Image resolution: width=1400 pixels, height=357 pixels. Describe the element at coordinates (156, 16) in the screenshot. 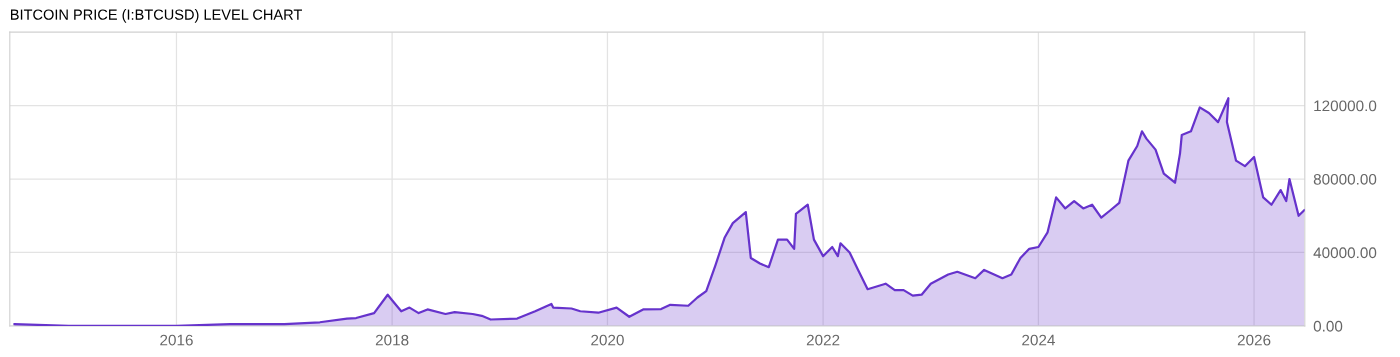

I see `chart-title: BITCOIN PRICE (I:BTCUSD) LEVEL CHART` at that location.